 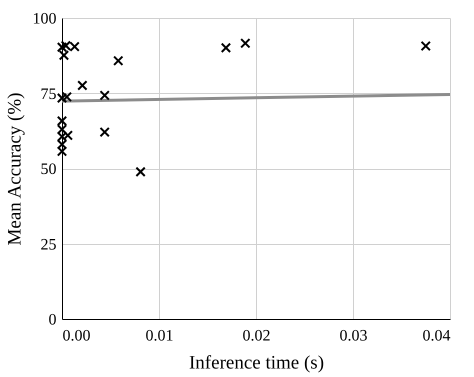 What do you see at coordinates (256, 363) in the screenshot?
I see `x-axis-title: Inference time (s)` at bounding box center [256, 363].